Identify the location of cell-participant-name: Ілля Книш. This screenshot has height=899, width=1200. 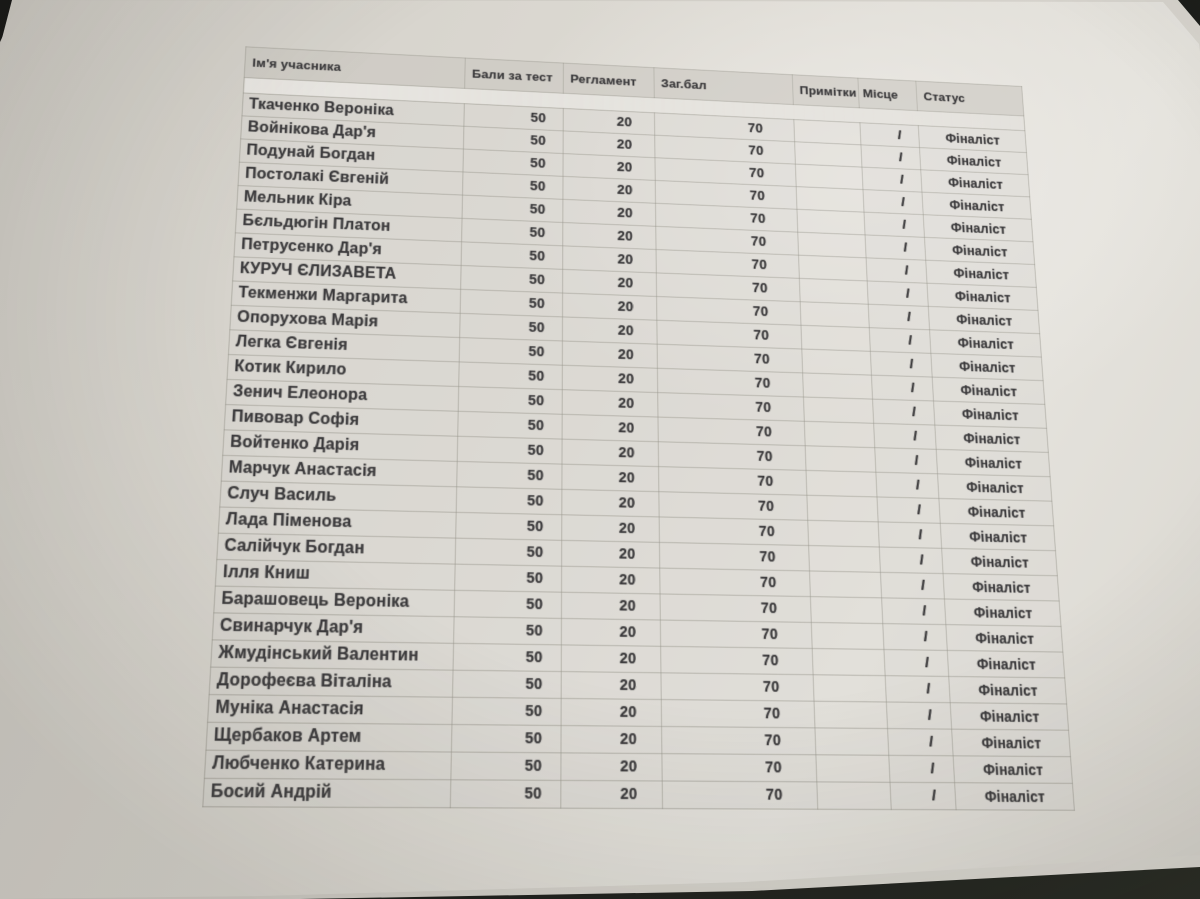
(335, 575).